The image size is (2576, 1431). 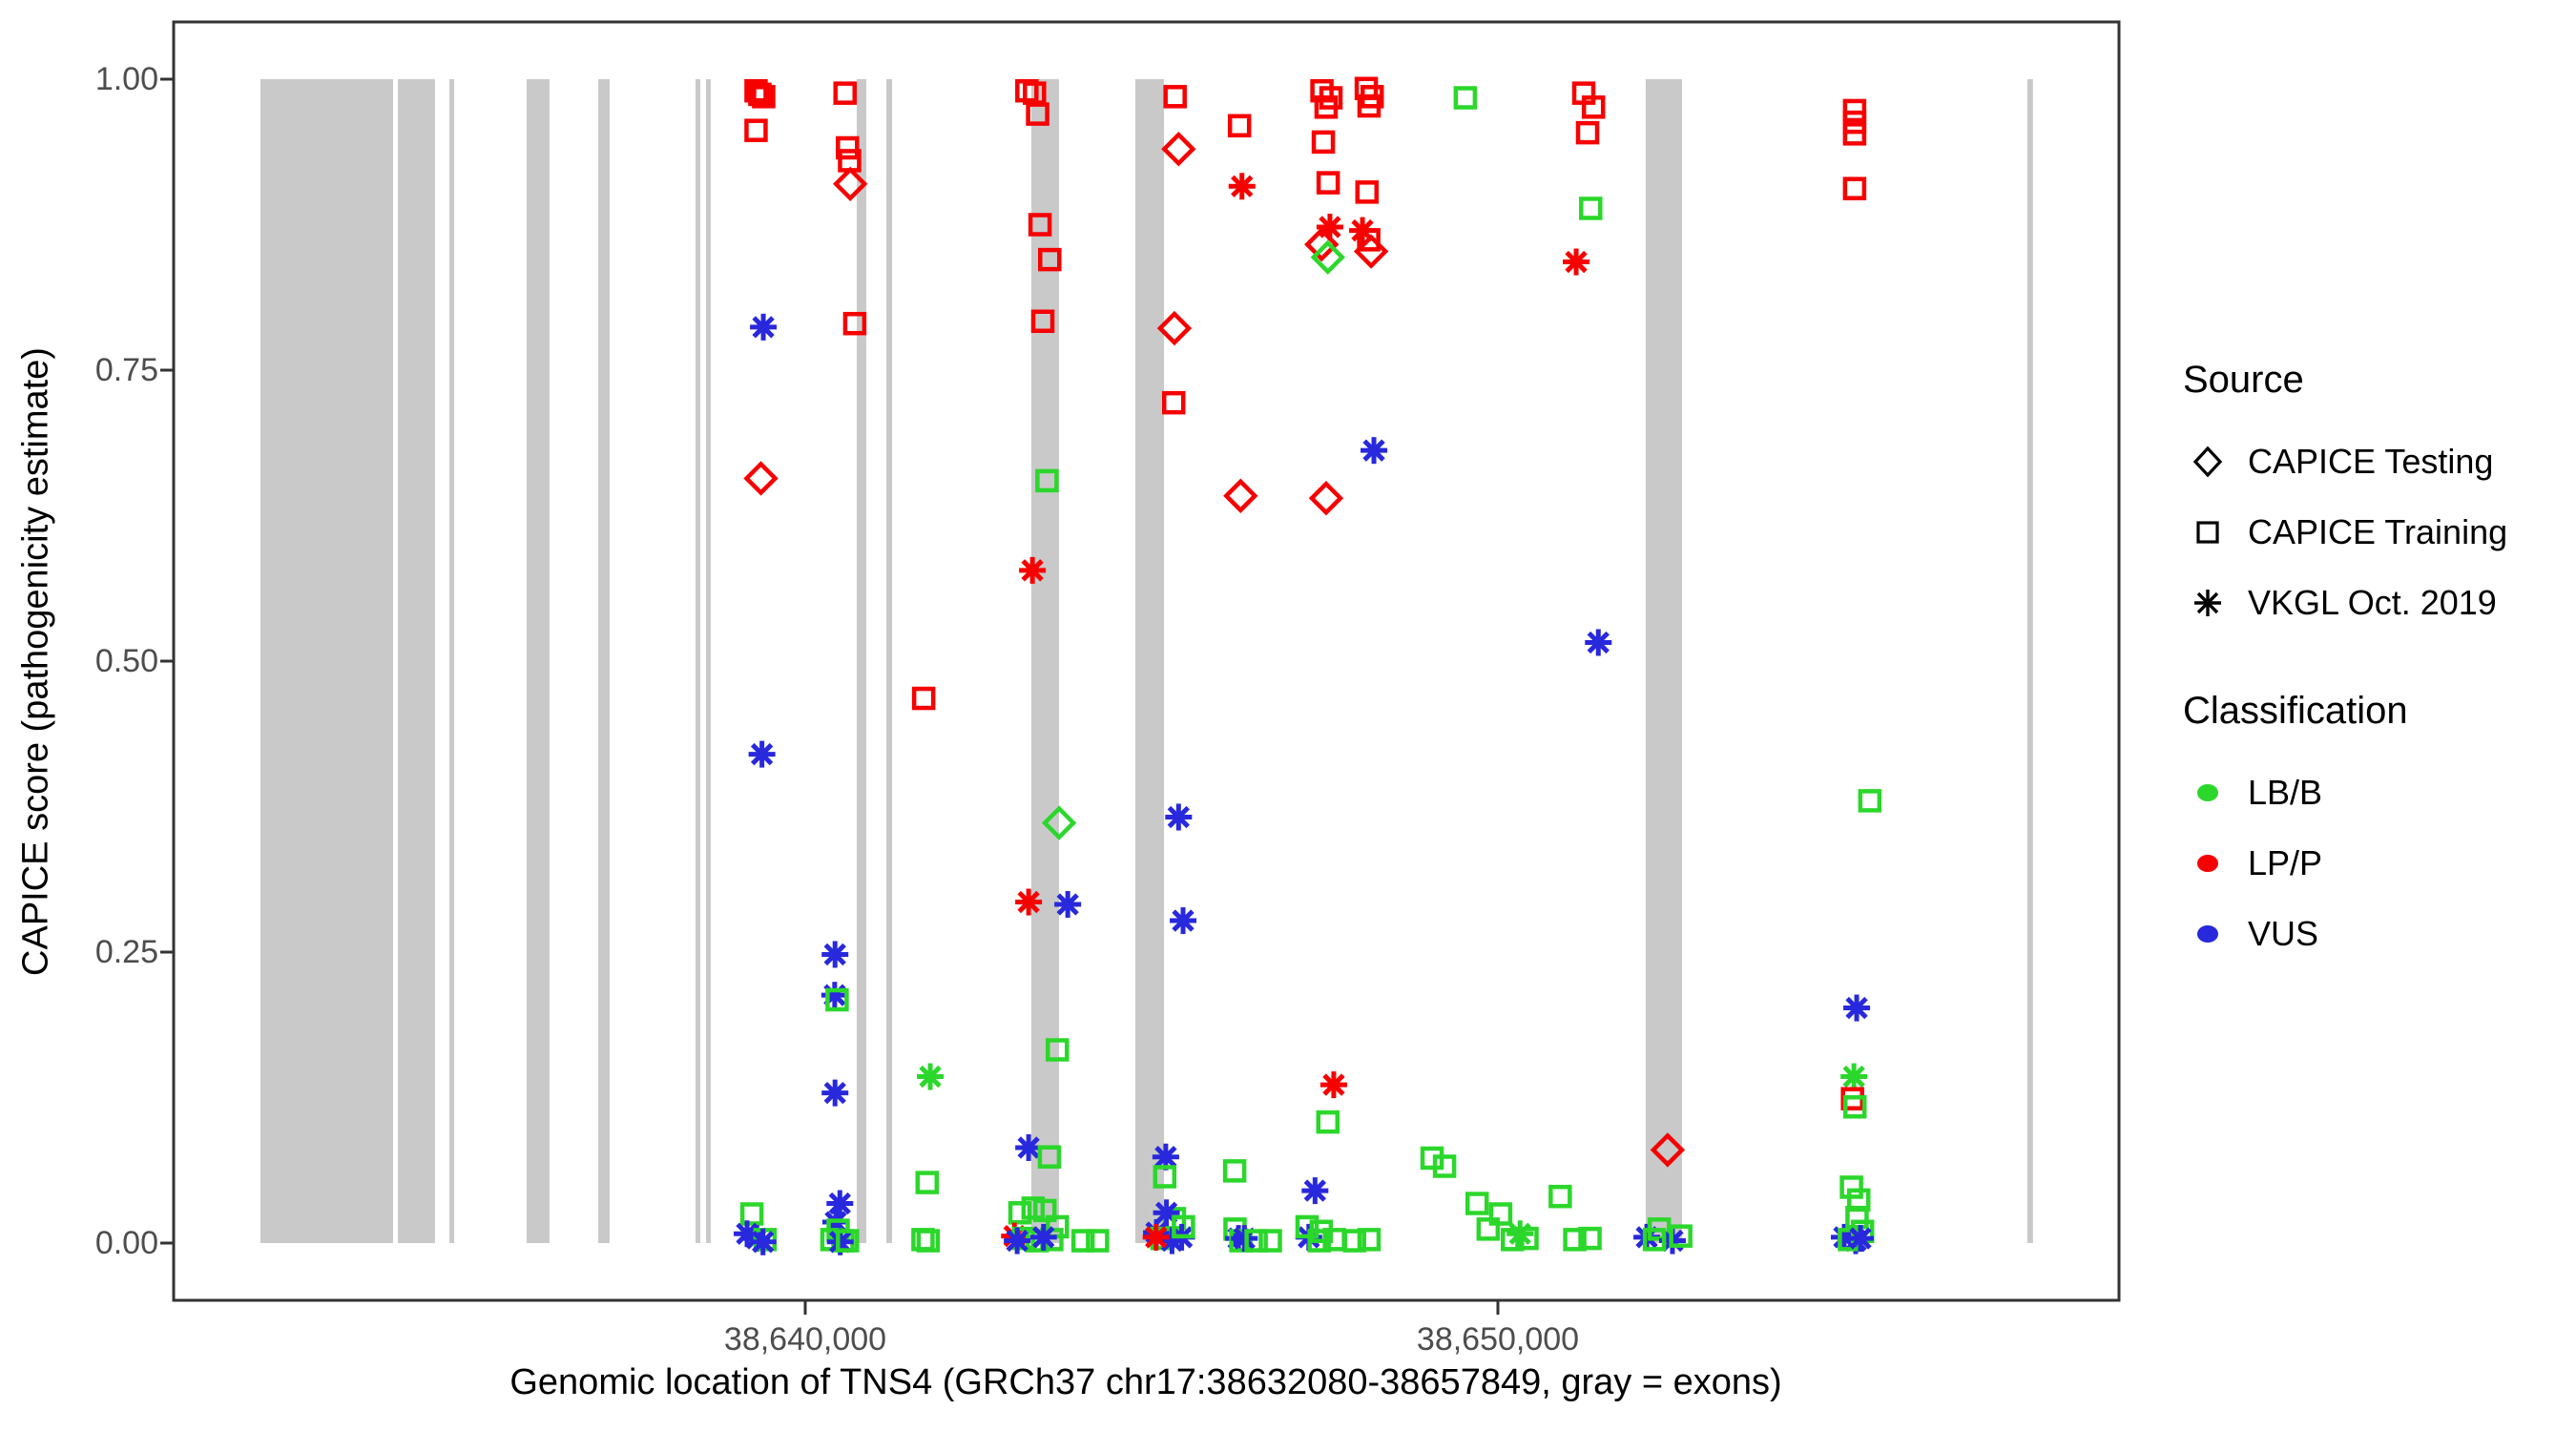 I want to click on legend-item-label: LB/B, so click(x=2285, y=792).